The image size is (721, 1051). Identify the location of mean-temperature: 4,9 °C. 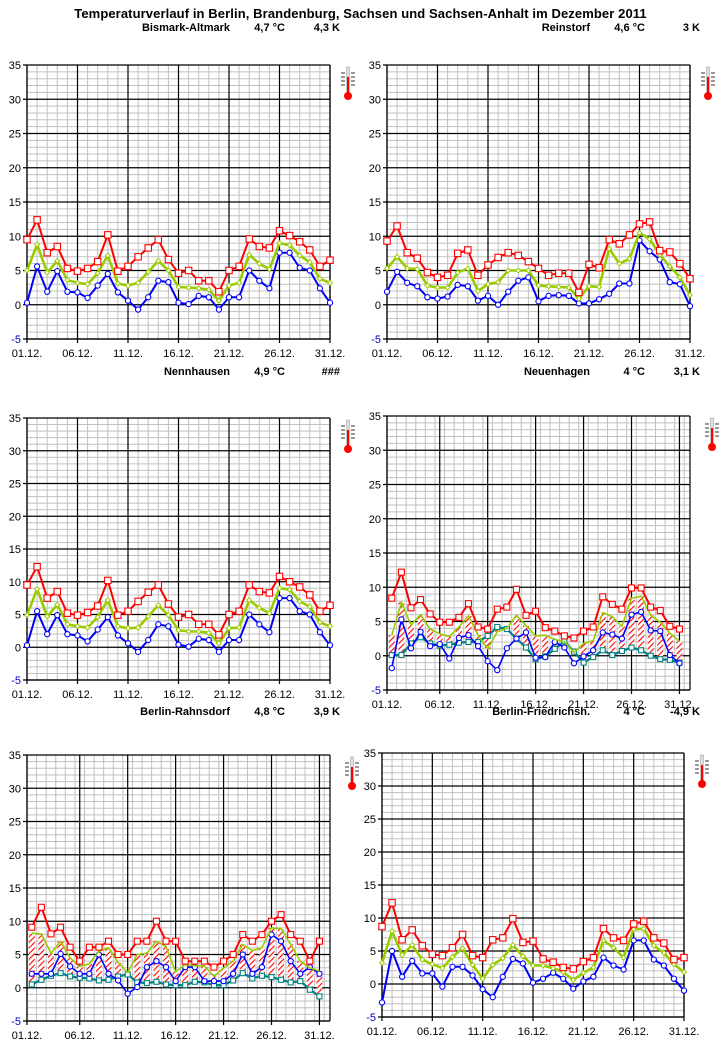
(269, 372).